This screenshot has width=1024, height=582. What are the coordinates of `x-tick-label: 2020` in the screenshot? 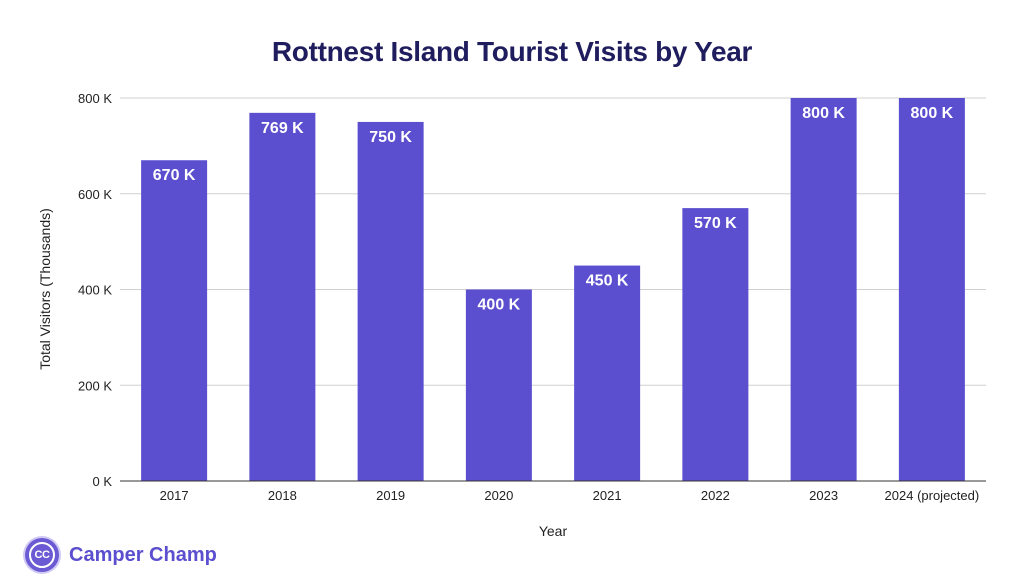 It's located at (498, 495).